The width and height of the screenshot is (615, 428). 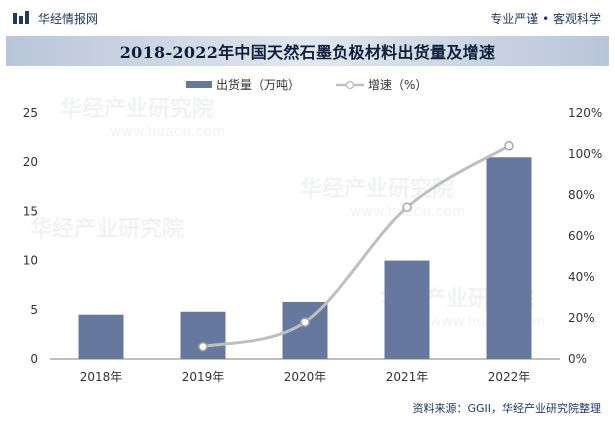 What do you see at coordinates (581, 318) in the screenshot?
I see `right-axis-tick-label: 20%` at bounding box center [581, 318].